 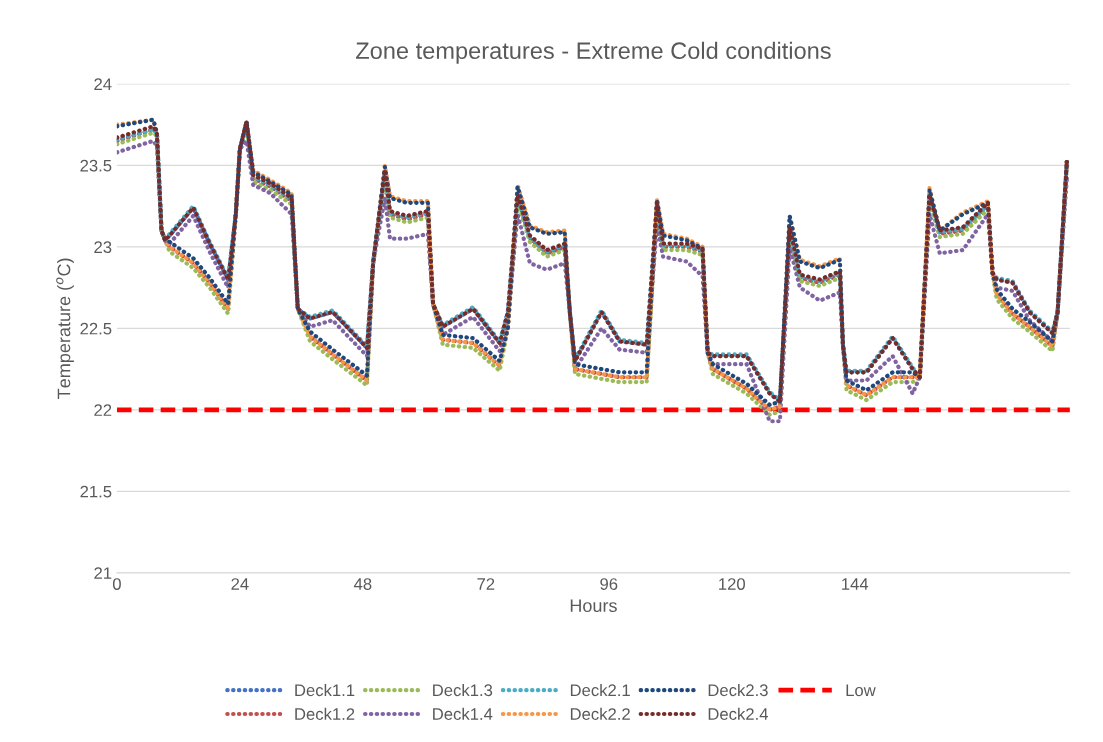 What do you see at coordinates (96, 328) in the screenshot?
I see `y-tick-label: 22.5` at bounding box center [96, 328].